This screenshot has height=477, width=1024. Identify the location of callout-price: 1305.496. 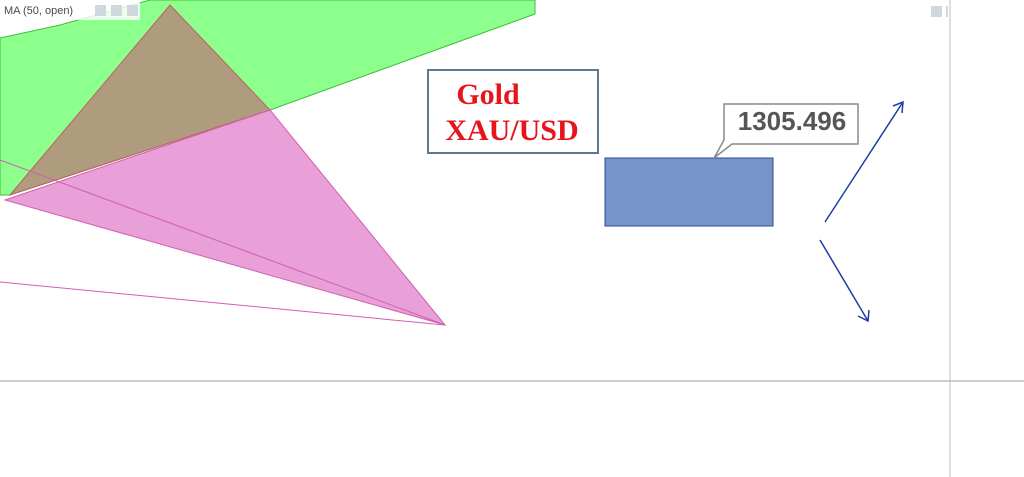
(792, 121).